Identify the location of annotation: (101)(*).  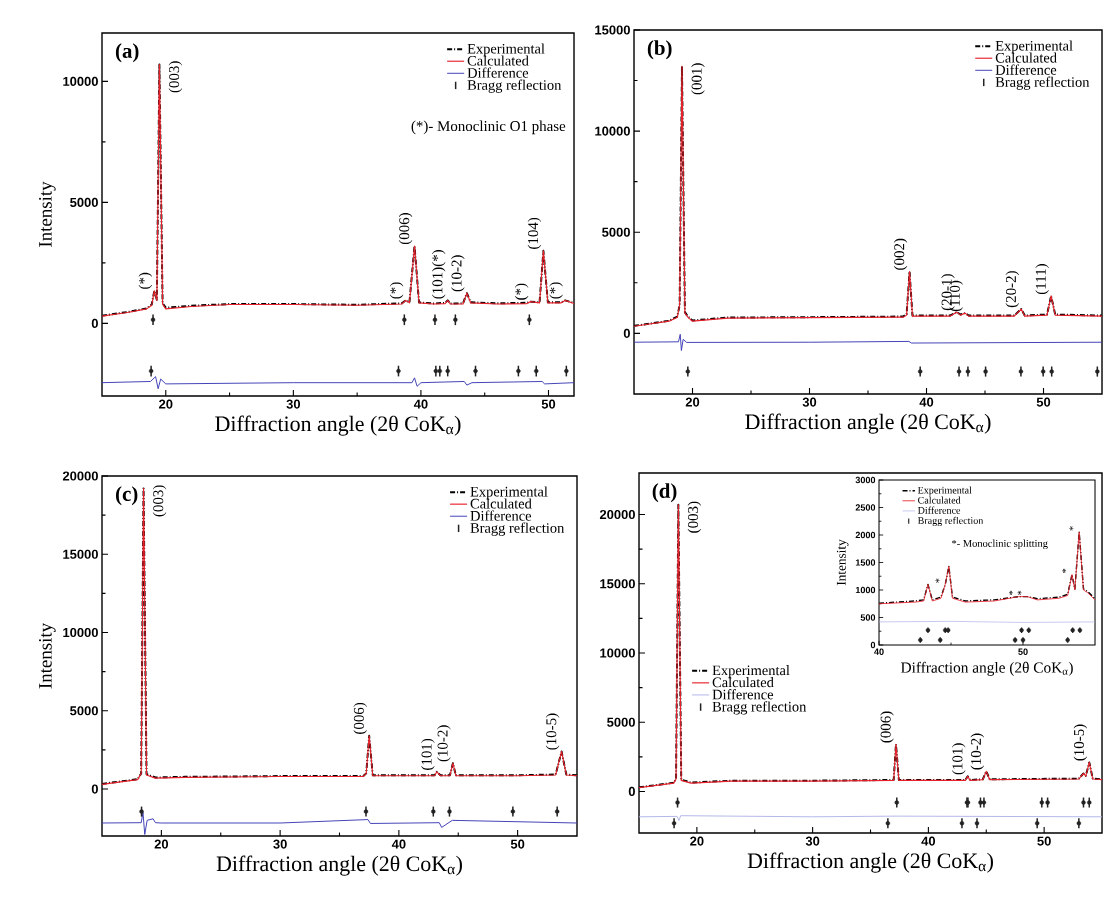
(438, 274).